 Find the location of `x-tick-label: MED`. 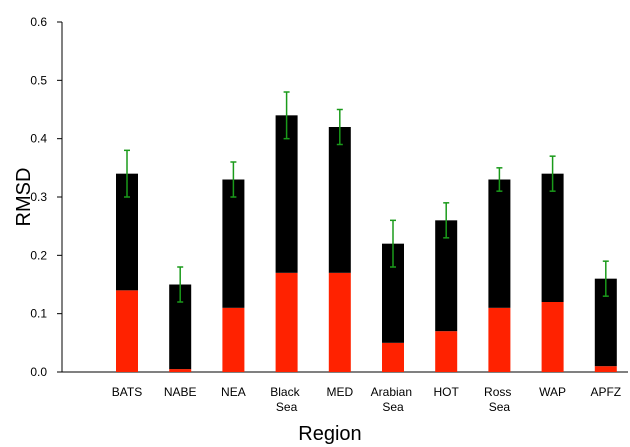

x-tick-label: MED is located at coordinates (339, 392).